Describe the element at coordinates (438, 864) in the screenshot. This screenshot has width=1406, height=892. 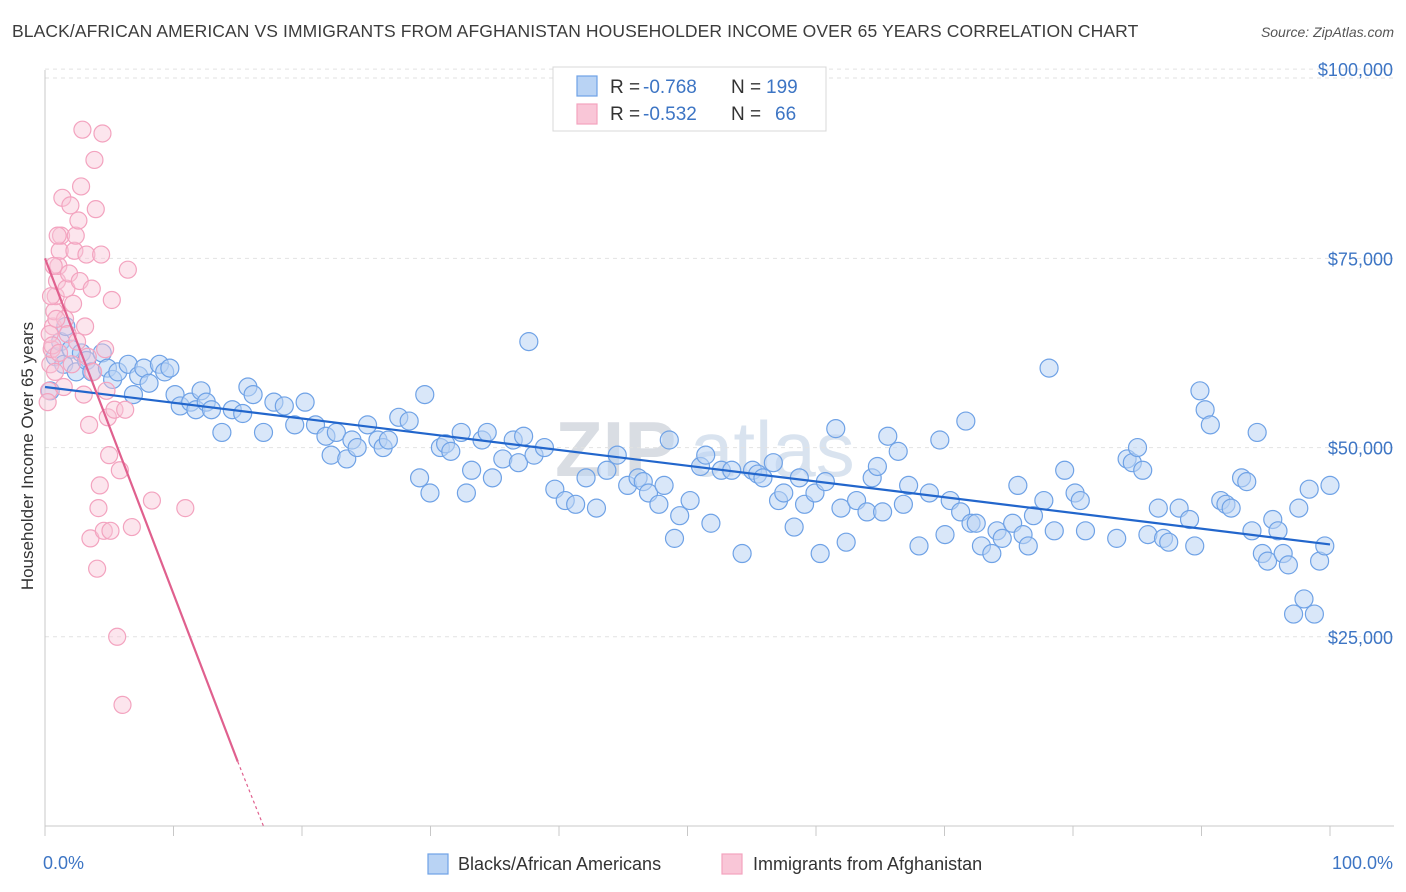
I see `bottom-legend-swatch-blacks` at that location.